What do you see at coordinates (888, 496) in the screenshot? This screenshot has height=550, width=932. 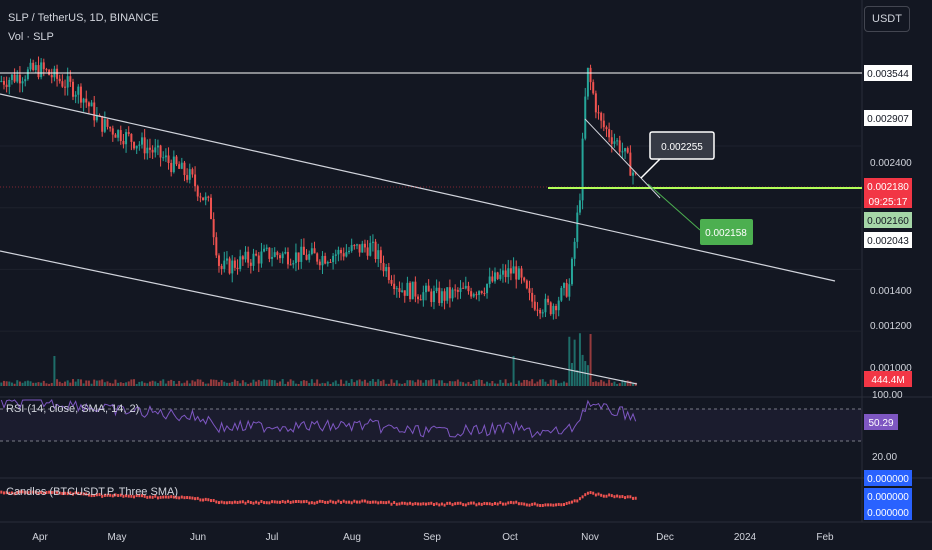 I see `candles-value-box` at bounding box center [888, 496].